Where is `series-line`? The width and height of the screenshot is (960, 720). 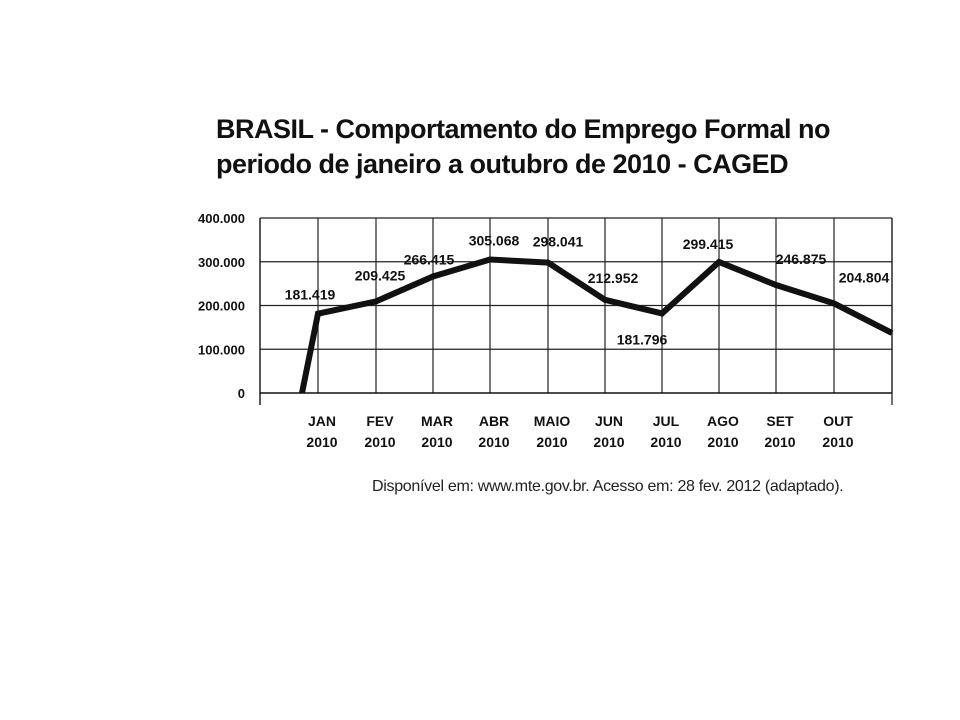
series-line is located at coordinates (596, 325).